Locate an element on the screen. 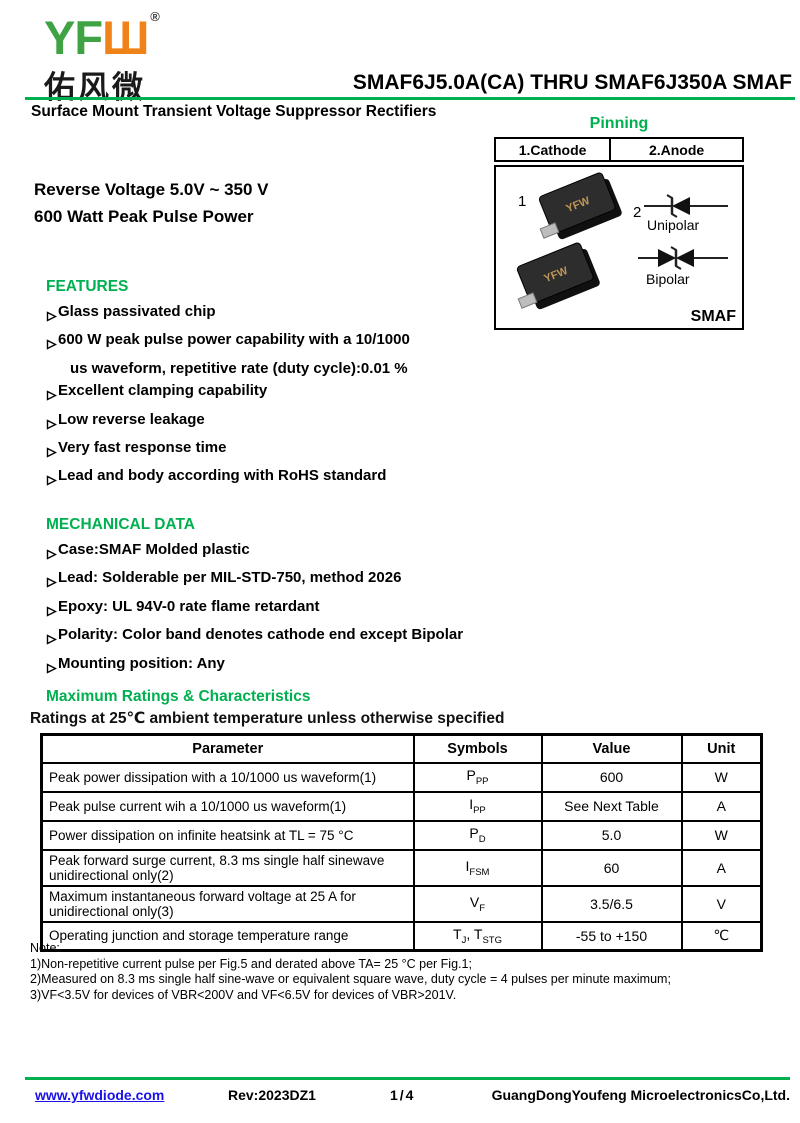  symbol-subscript: FSM is located at coordinates (479, 872).